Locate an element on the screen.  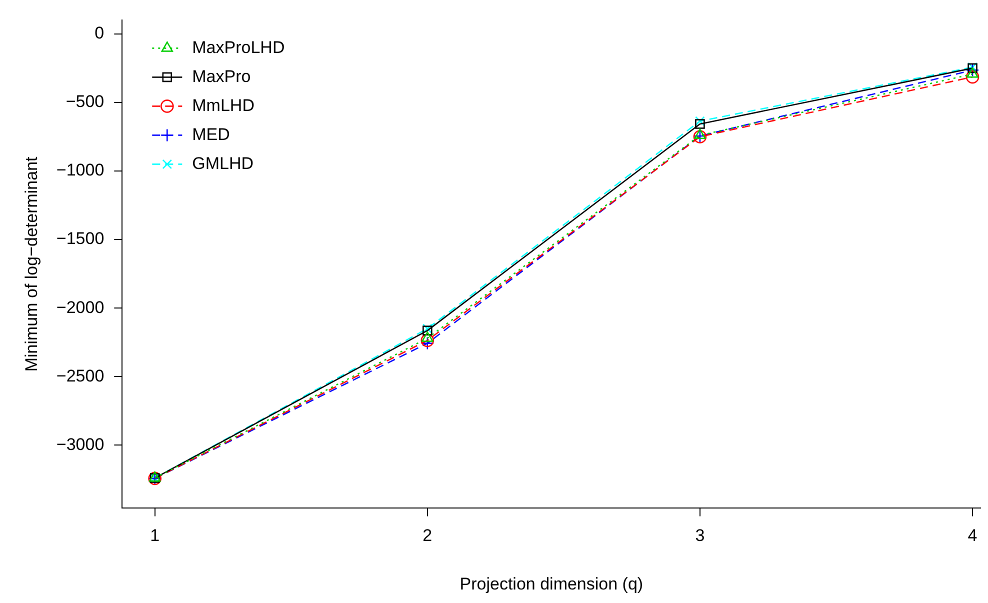
y-tick-label: −500 is located at coordinates (85, 102).